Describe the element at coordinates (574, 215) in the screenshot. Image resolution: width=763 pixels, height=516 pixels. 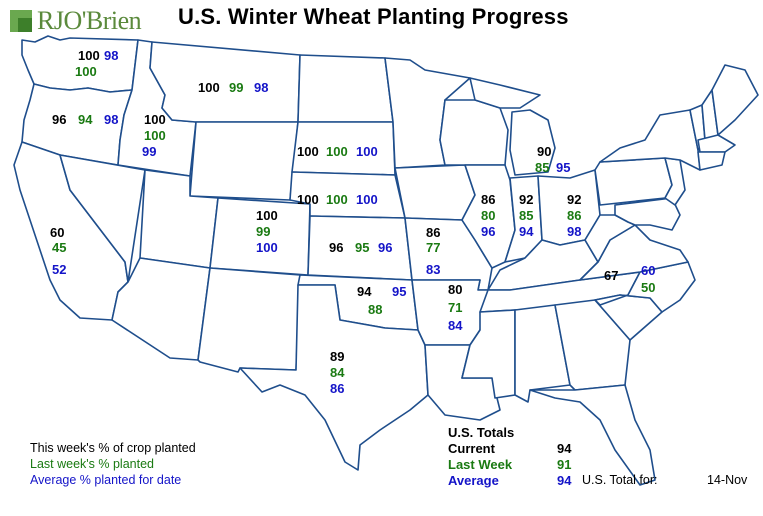
I see `oh-last-week: 86` at that location.